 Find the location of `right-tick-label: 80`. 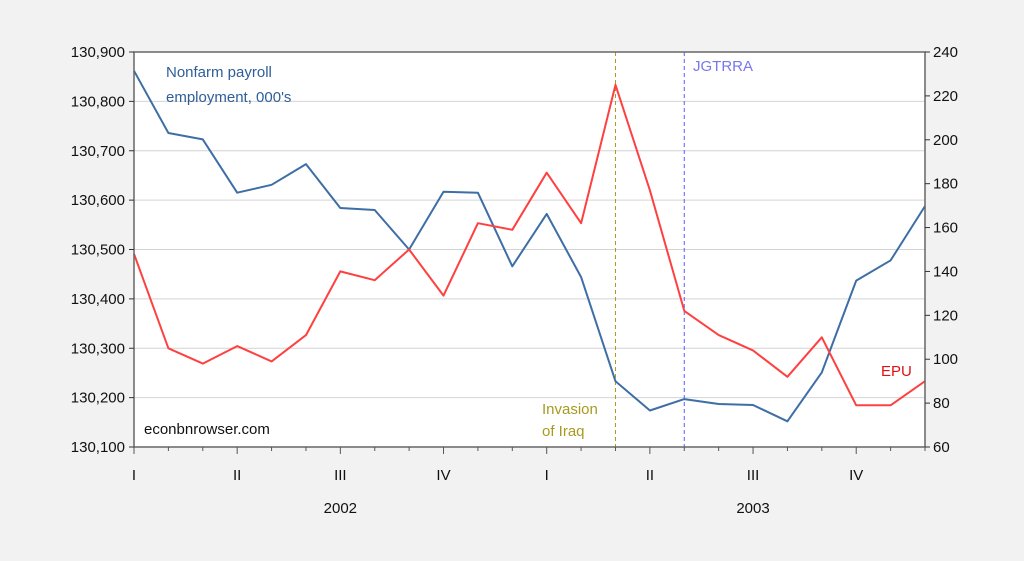

right-tick-label: 80 is located at coordinates (941, 403).